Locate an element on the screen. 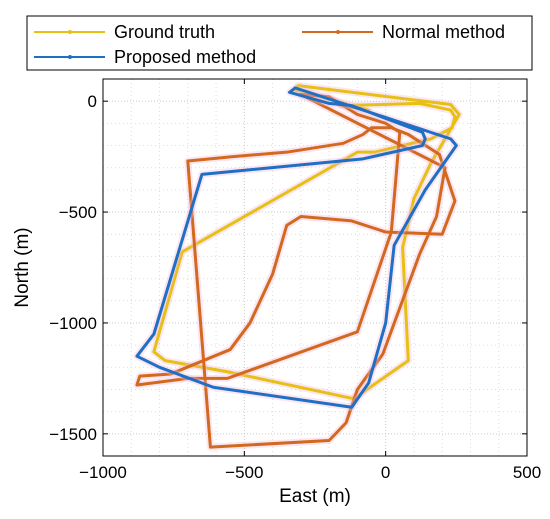  legend: Ground truth Normal method Proposed method is located at coordinates (279, 43).